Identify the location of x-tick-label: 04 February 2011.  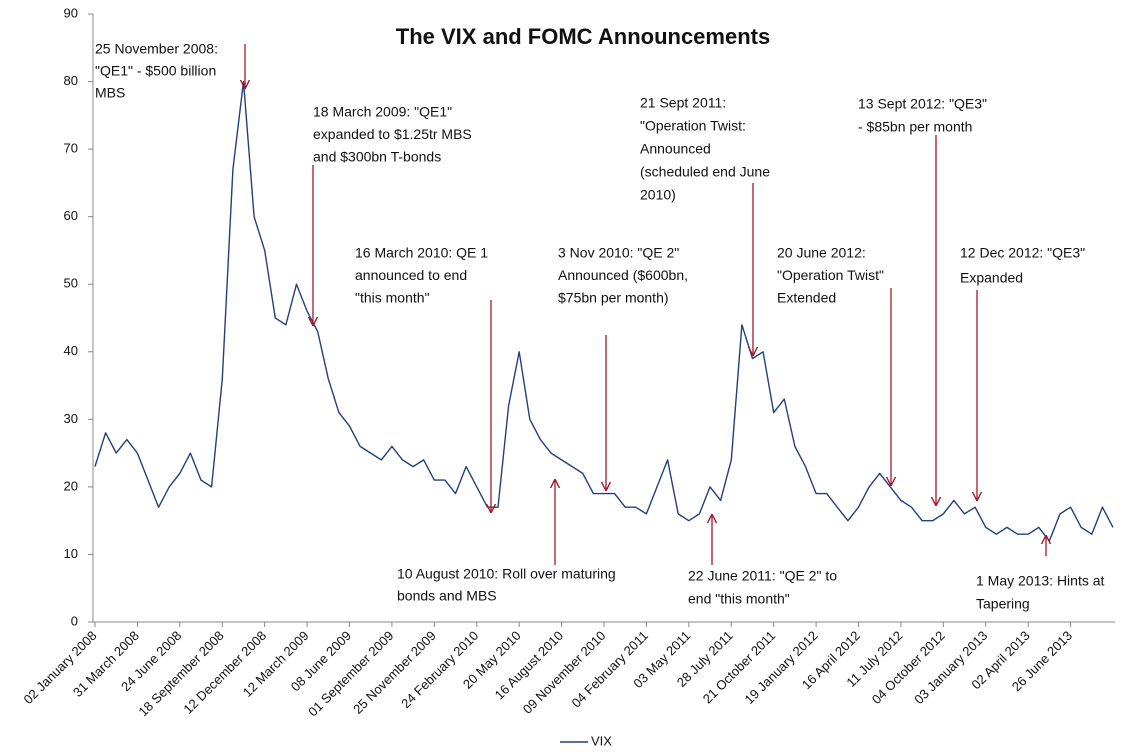
(609, 669).